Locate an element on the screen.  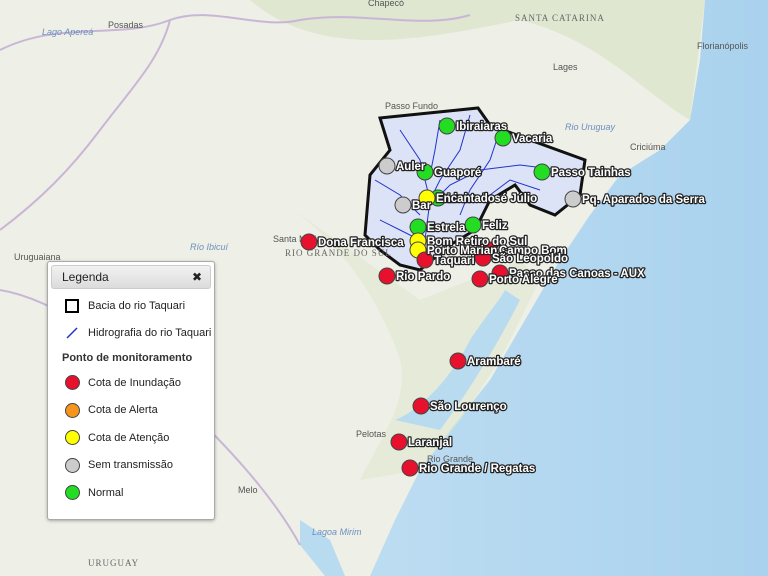
place-label: Criciúma is located at coordinates (648, 147).